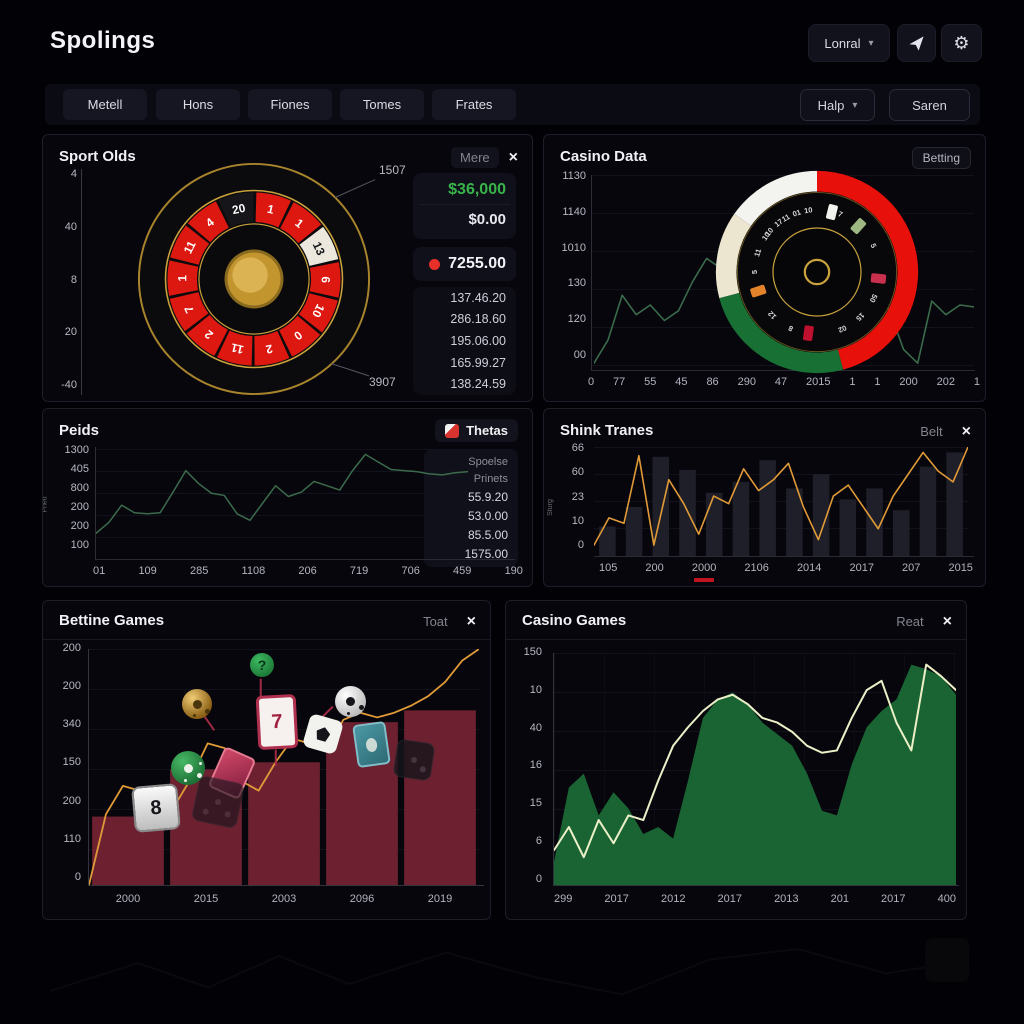 This screenshot has width=1024, height=1024. I want to click on search-button: Saren, so click(929, 105).